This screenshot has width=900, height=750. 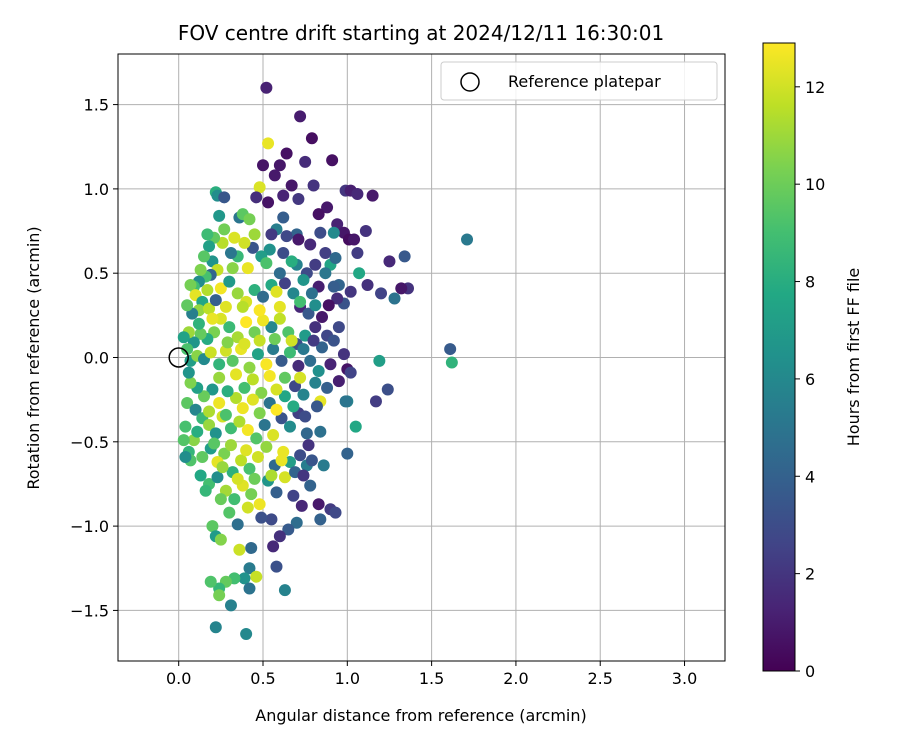 I want to click on x-tick-label: 0.0, so click(x=178, y=678).